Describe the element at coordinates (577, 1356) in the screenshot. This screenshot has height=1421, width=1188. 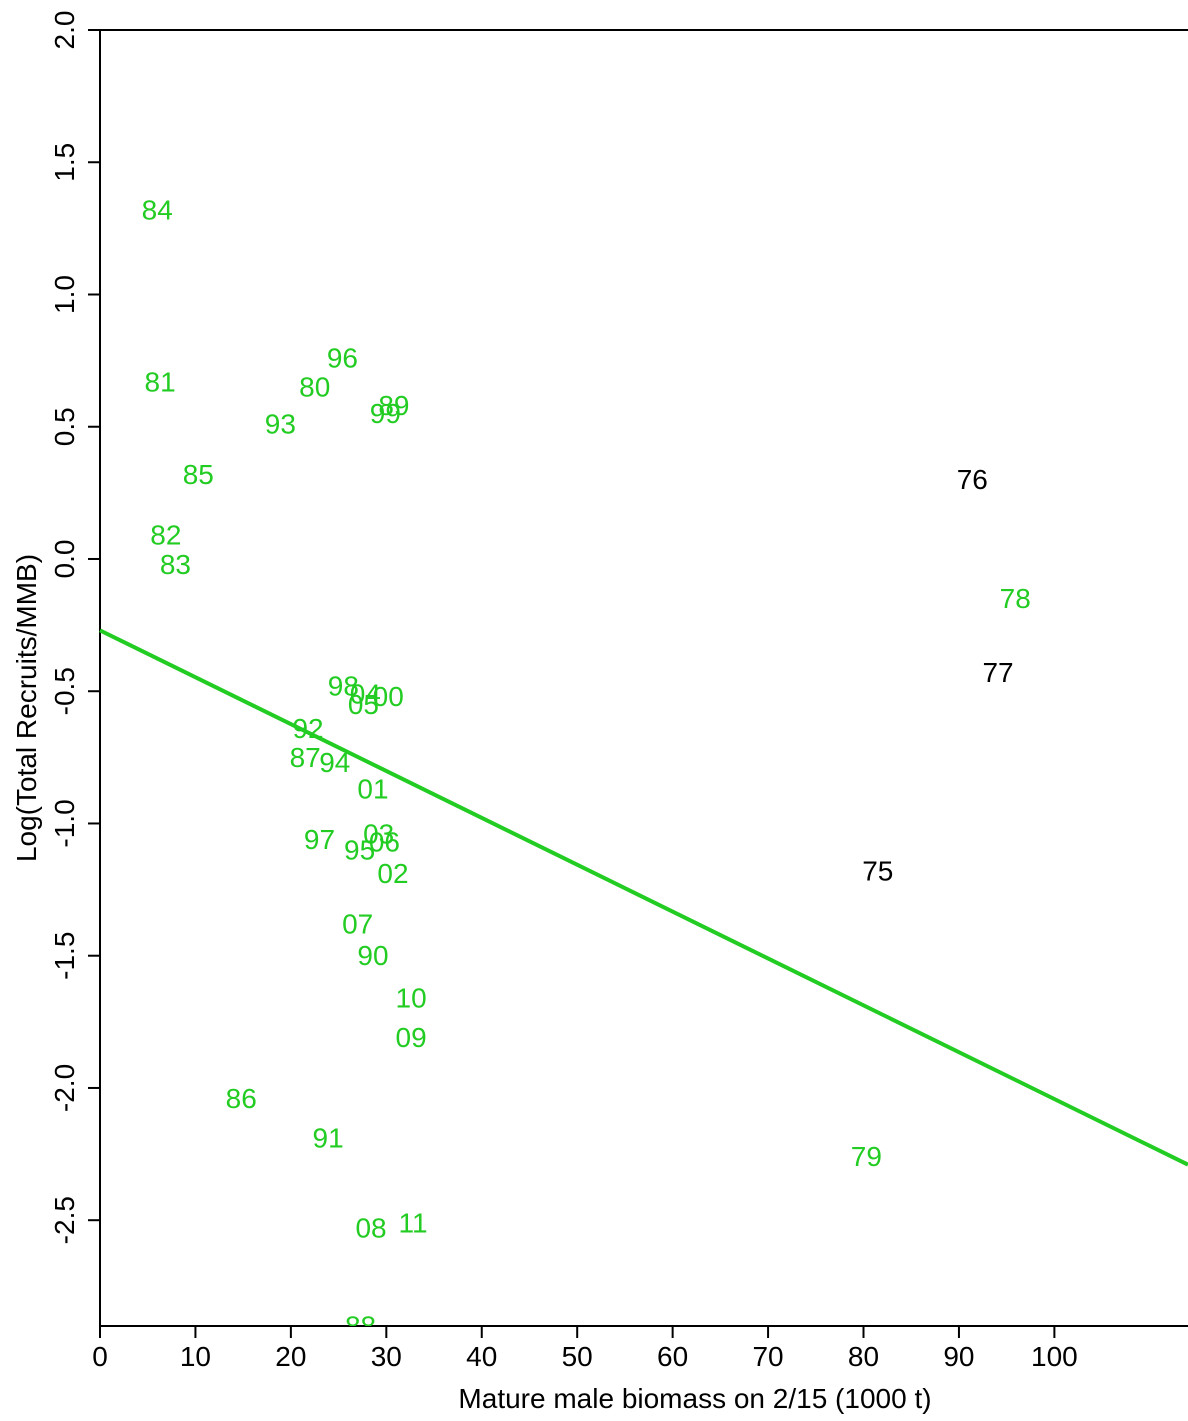
I see `x-tick-label: 50` at that location.